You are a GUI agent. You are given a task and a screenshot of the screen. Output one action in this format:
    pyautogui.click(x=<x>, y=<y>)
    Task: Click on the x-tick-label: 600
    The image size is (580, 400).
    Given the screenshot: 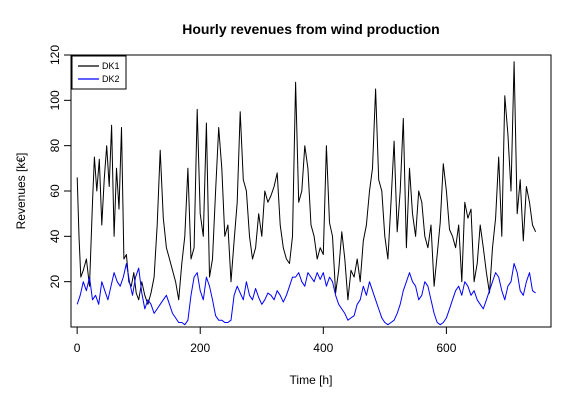 What is the action you would take?
    pyautogui.click(x=446, y=348)
    